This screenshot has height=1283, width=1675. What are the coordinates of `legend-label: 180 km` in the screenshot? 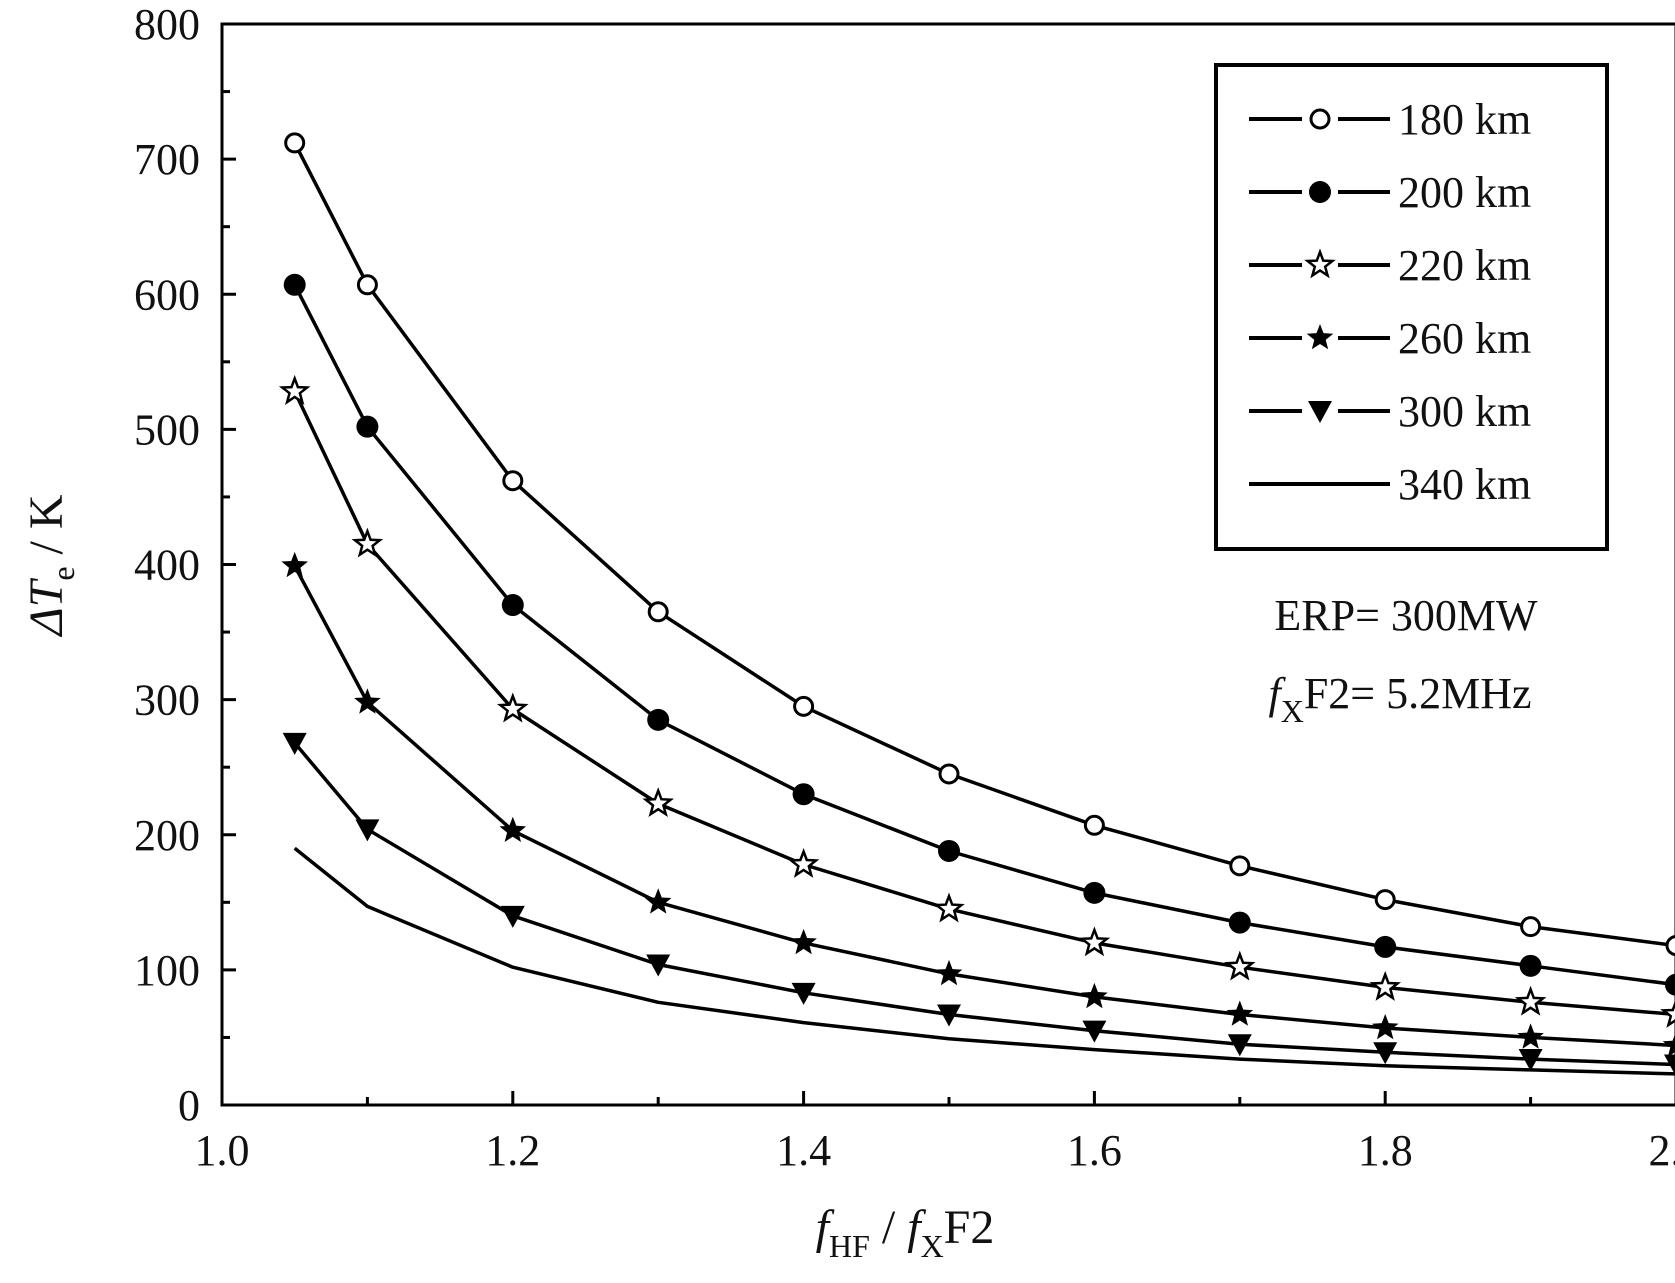 It's located at (1464, 119).